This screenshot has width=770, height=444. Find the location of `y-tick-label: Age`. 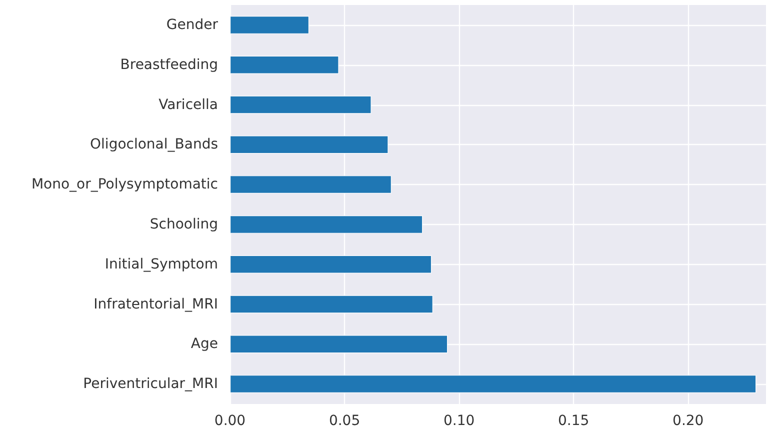

y-tick-label: Age is located at coordinates (204, 344).